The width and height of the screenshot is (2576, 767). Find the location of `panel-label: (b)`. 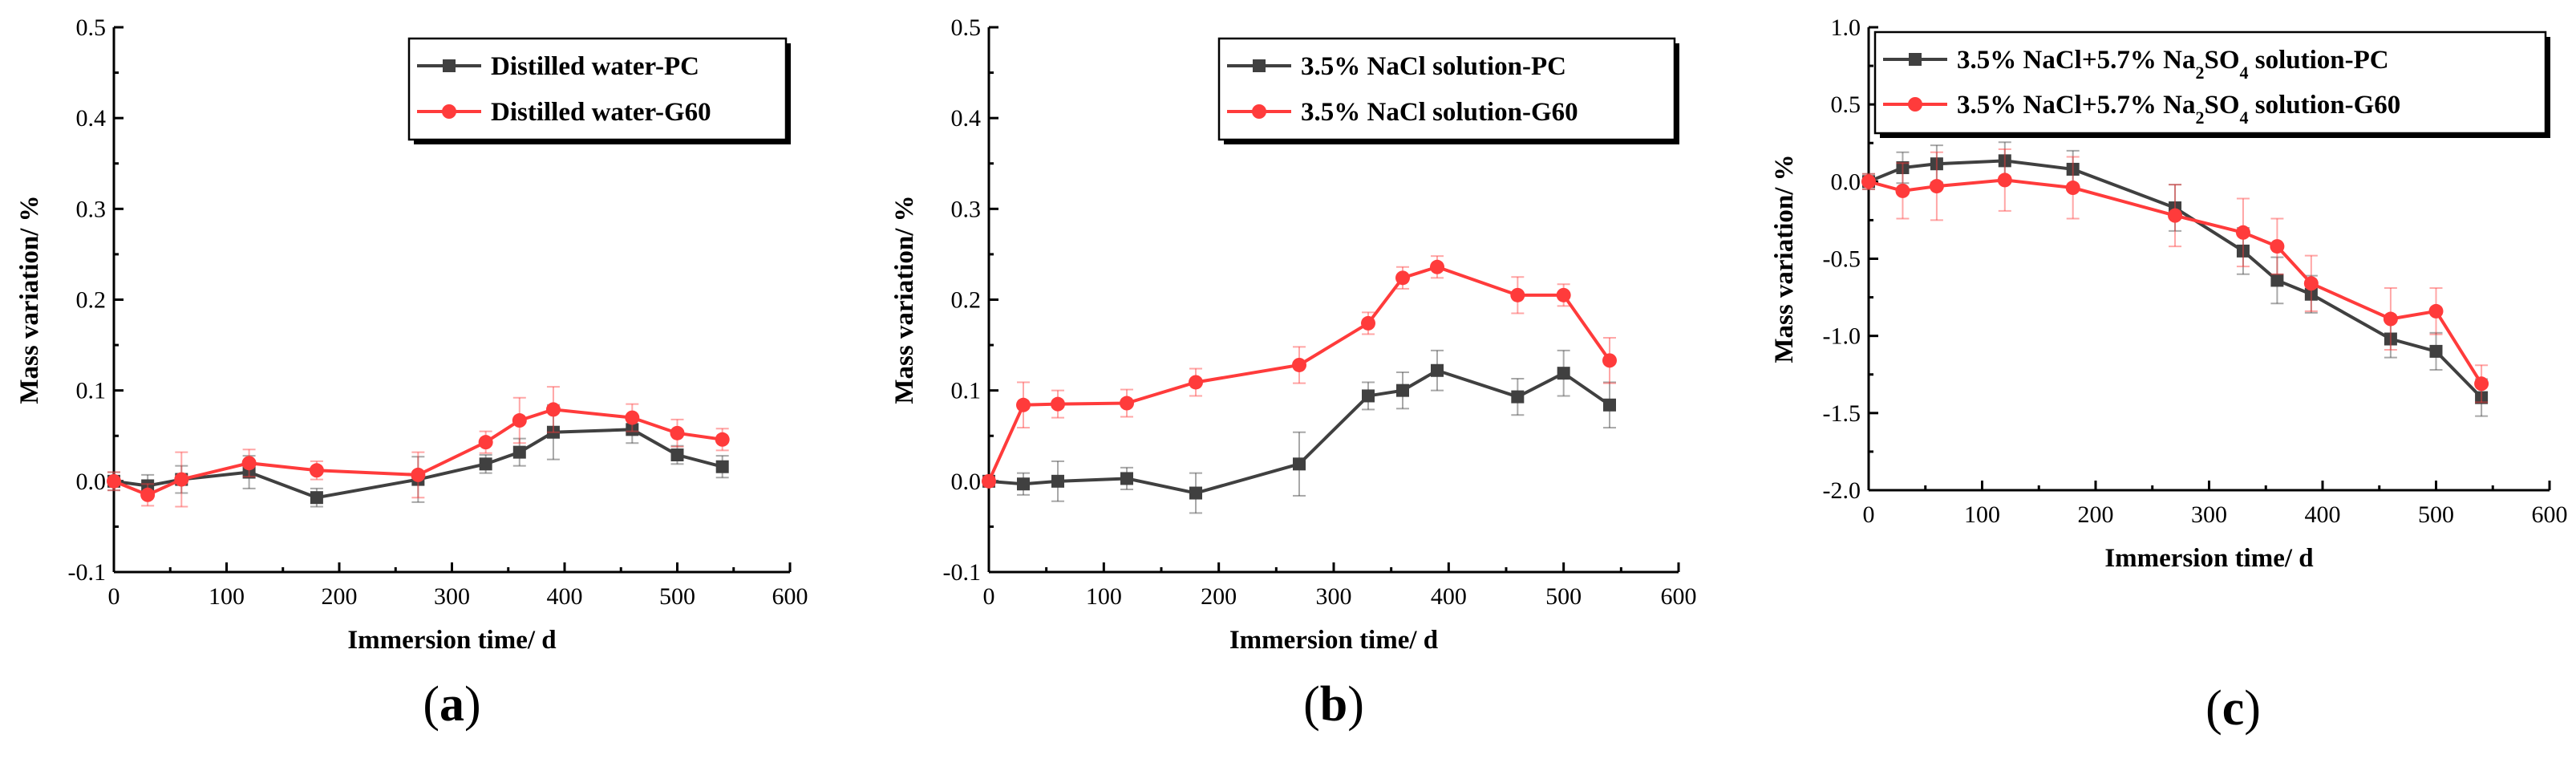

panel-label: (b) is located at coordinates (1333, 704).